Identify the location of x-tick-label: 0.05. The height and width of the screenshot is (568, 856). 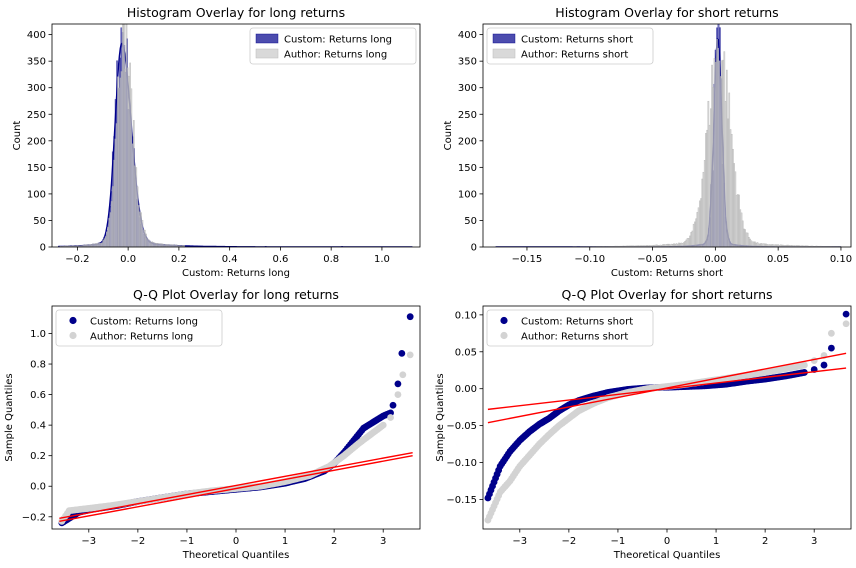
(778, 259).